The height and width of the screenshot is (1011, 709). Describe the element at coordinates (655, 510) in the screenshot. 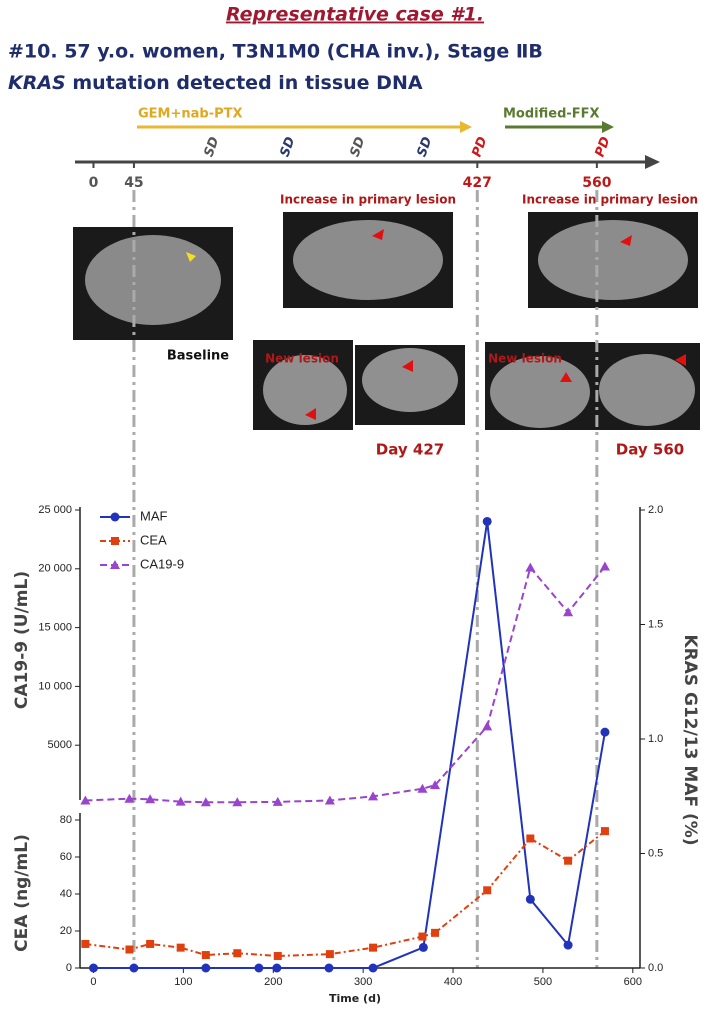

I see `y2-tick-label: 2.0` at that location.